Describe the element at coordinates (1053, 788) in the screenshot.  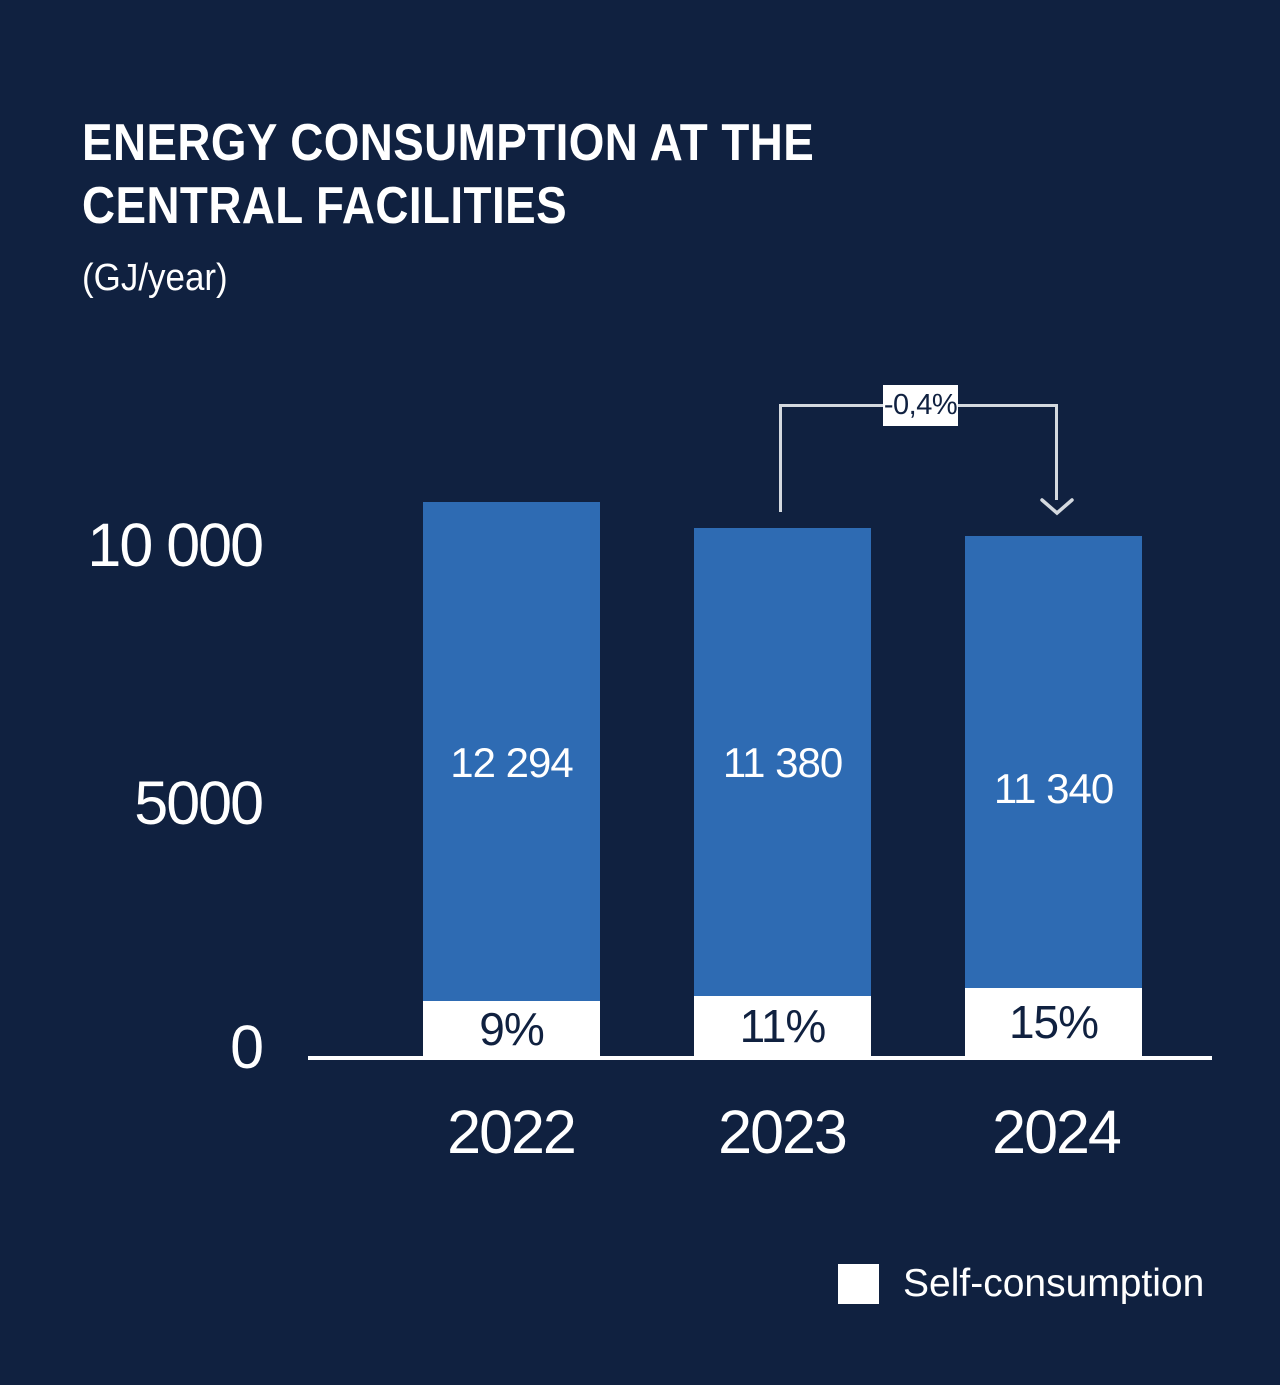
I see `bar-2024-value-label: 11 340` at that location.